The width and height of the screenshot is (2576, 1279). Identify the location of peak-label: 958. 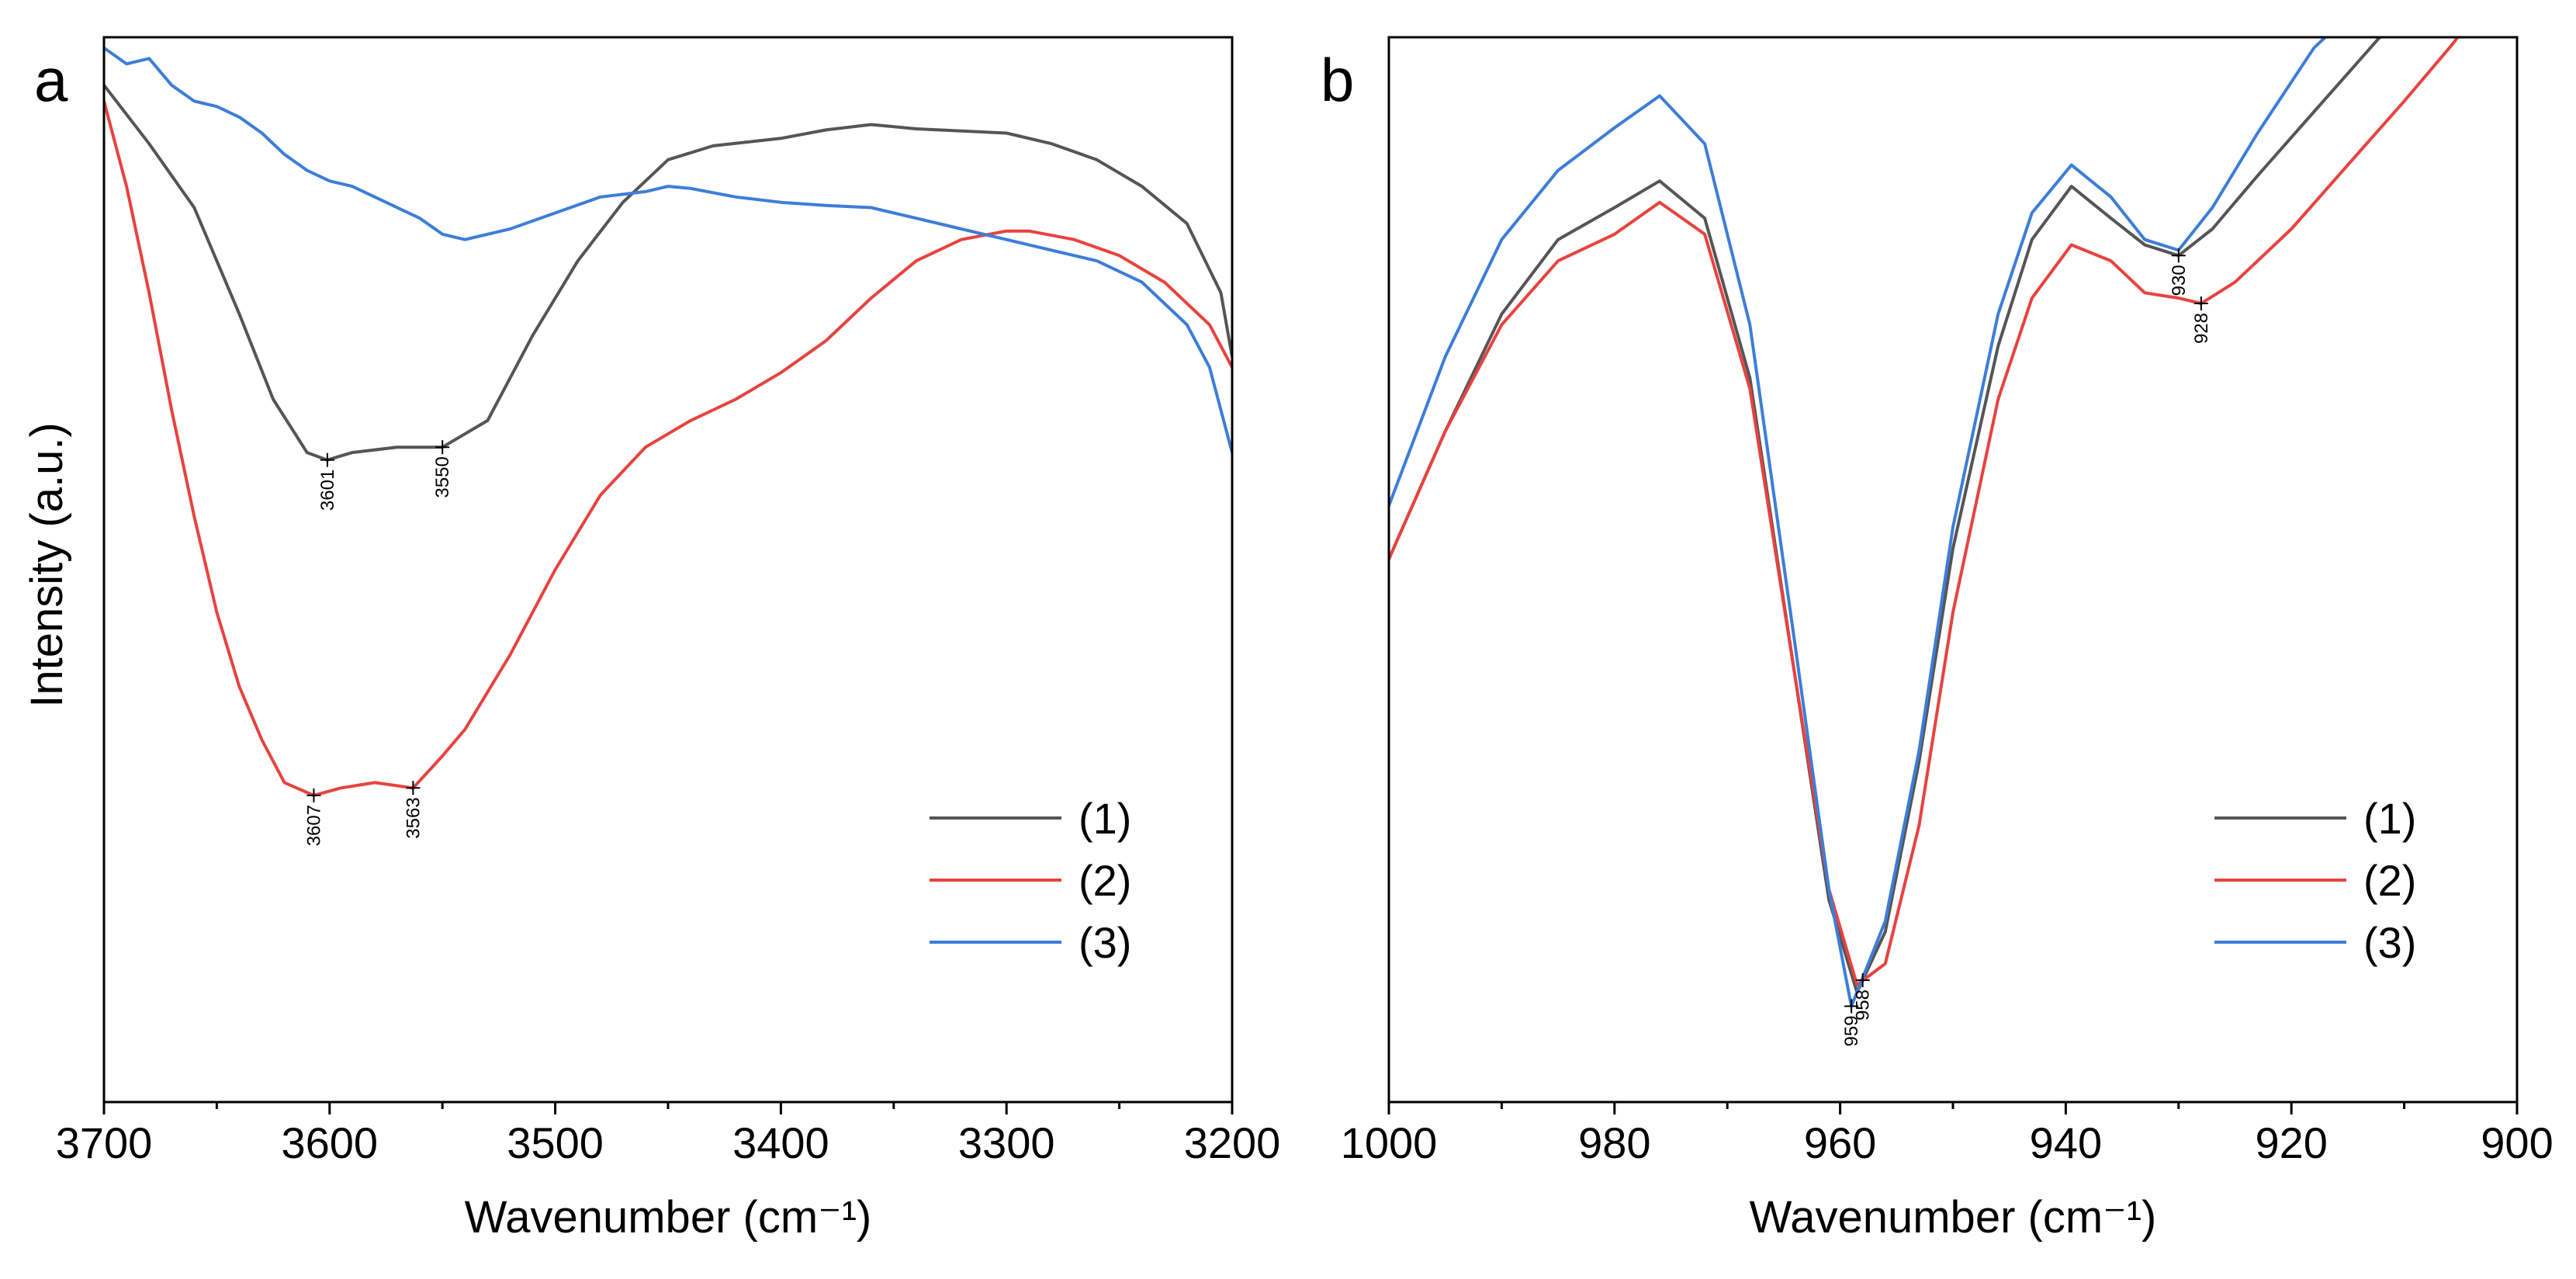
(1863, 1006).